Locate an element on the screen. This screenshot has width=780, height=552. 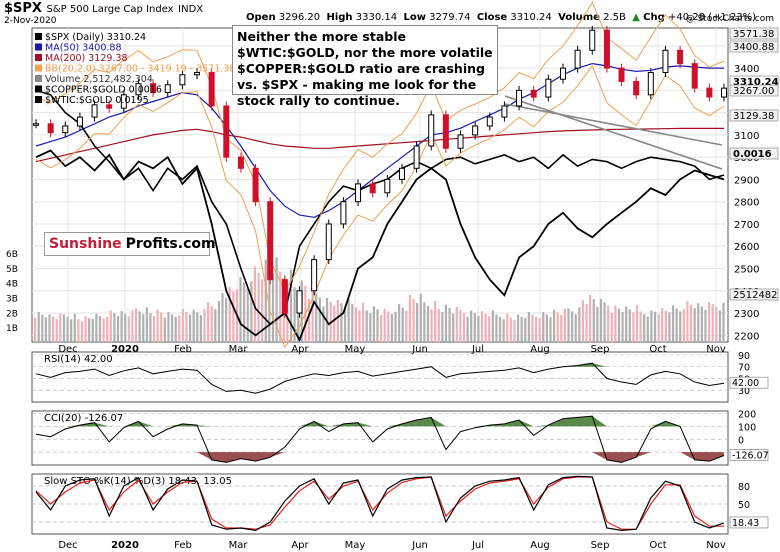
price-tick-label: 2700 is located at coordinates (746, 225).